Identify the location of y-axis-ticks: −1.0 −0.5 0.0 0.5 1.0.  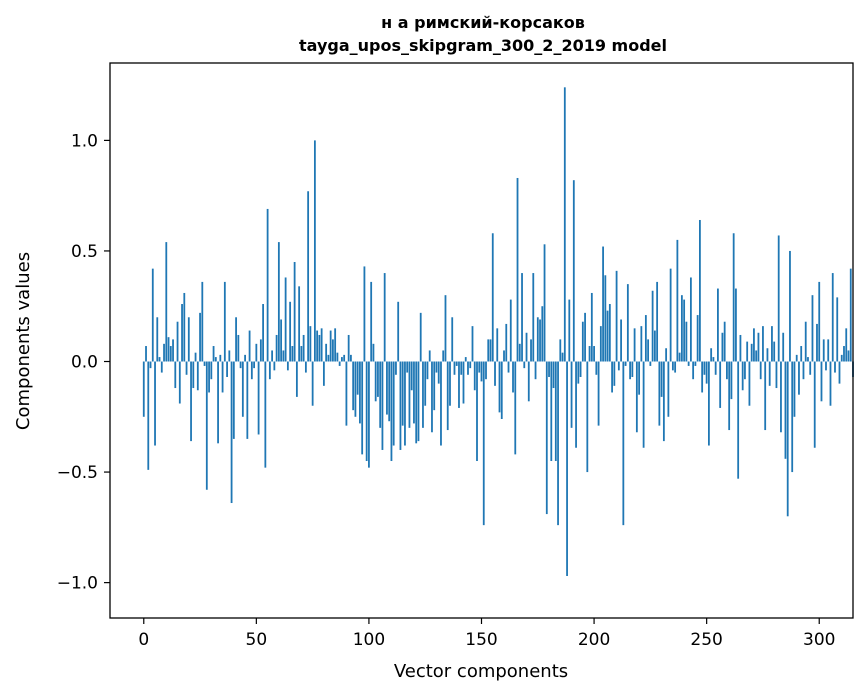
(83, 362).